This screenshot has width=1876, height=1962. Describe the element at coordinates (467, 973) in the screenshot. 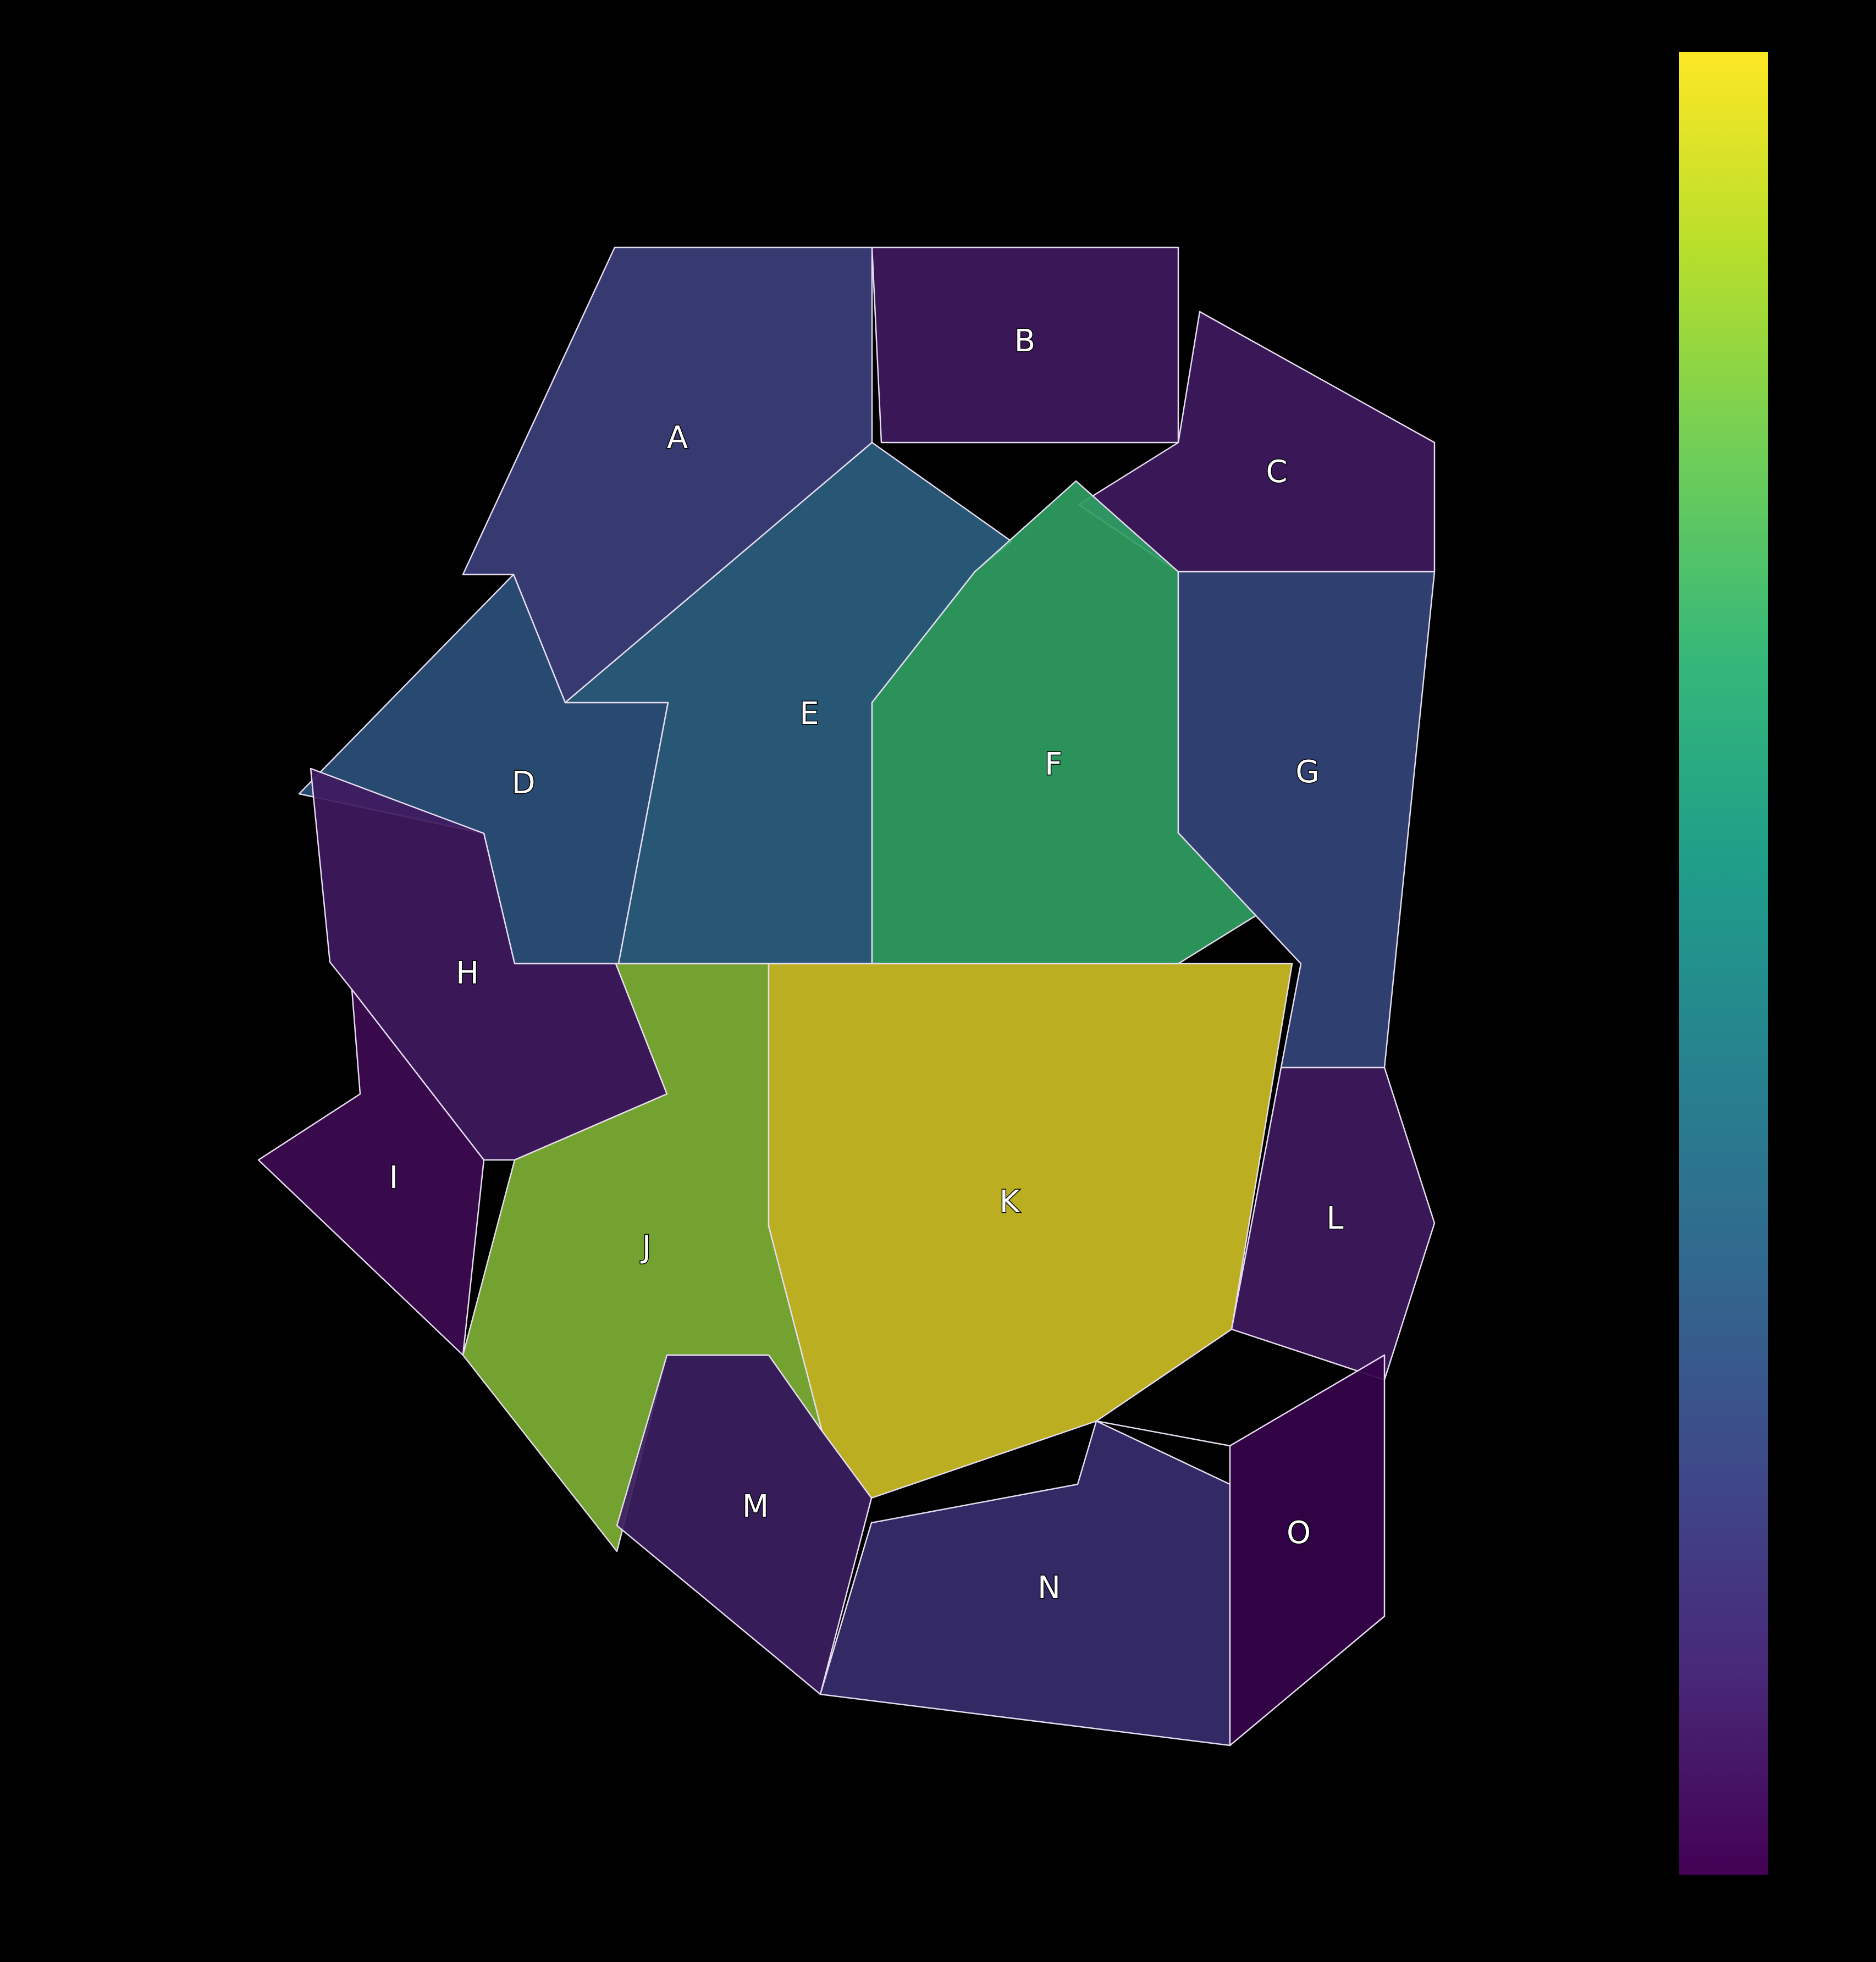

I see `region-label-h: H` at that location.